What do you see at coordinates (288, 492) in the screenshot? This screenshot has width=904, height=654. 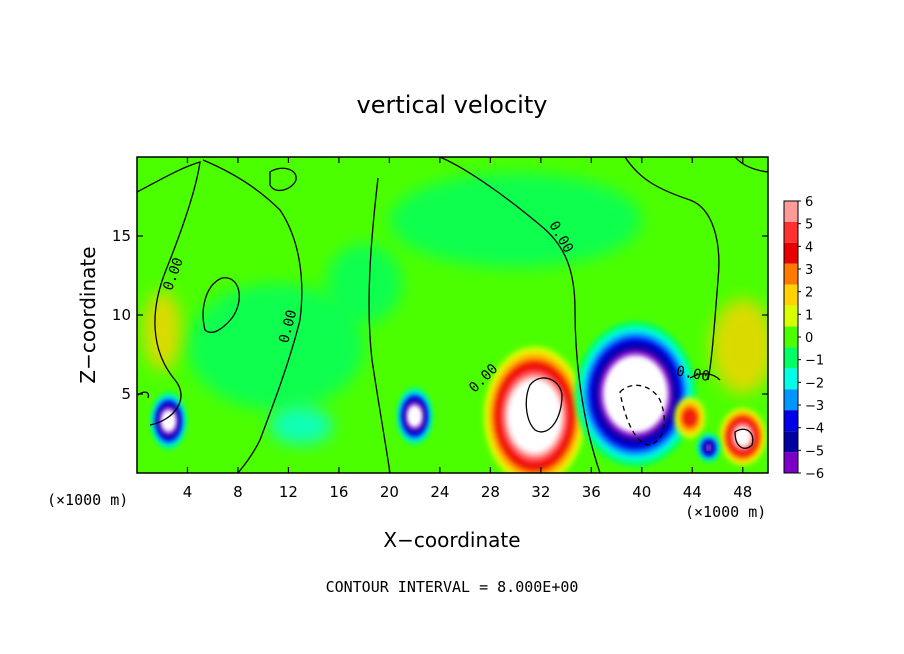 I see `x-tick-label: 12` at bounding box center [288, 492].